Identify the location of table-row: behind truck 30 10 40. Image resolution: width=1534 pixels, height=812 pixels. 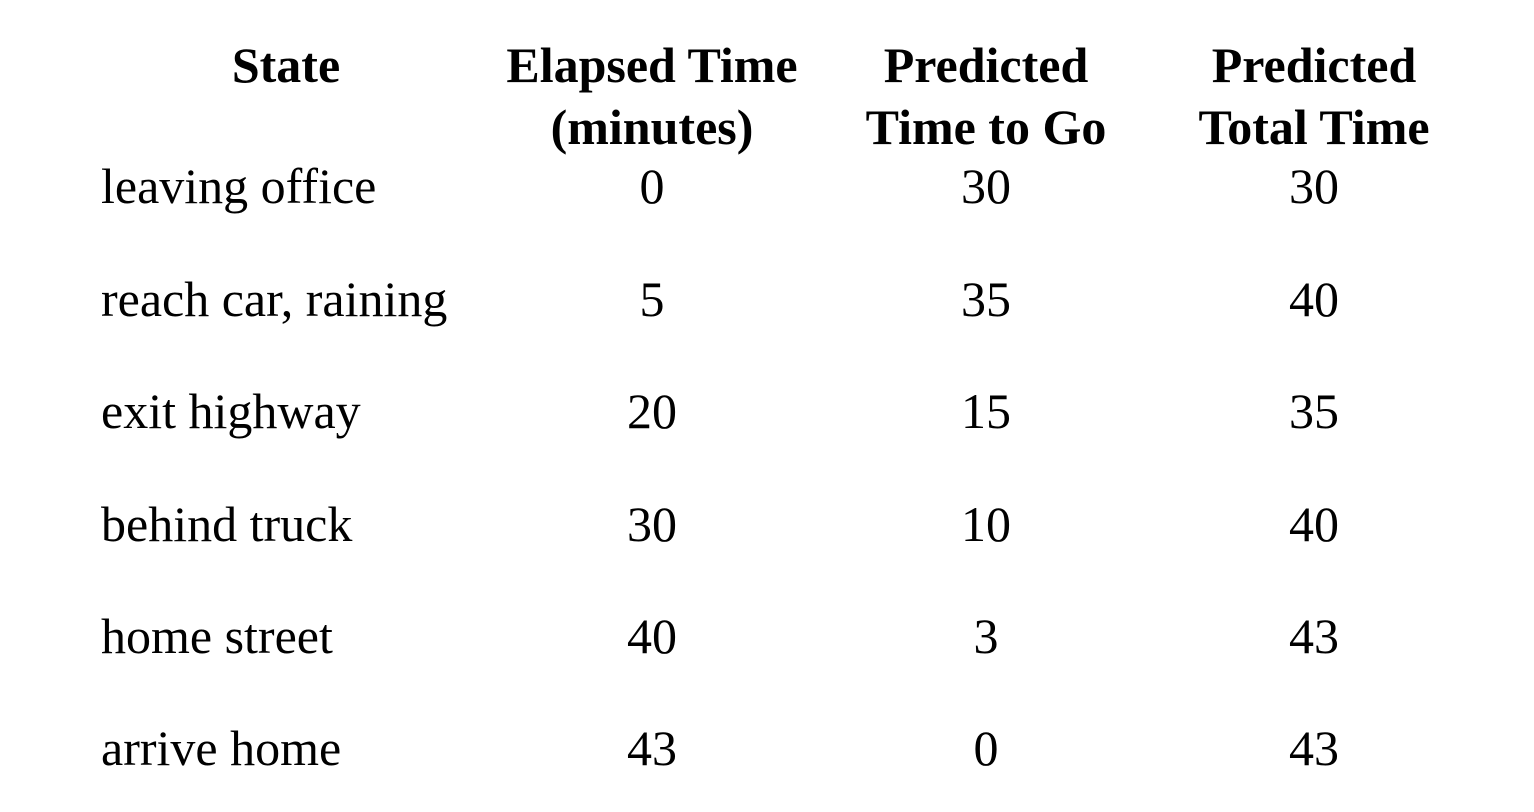
(767, 524).